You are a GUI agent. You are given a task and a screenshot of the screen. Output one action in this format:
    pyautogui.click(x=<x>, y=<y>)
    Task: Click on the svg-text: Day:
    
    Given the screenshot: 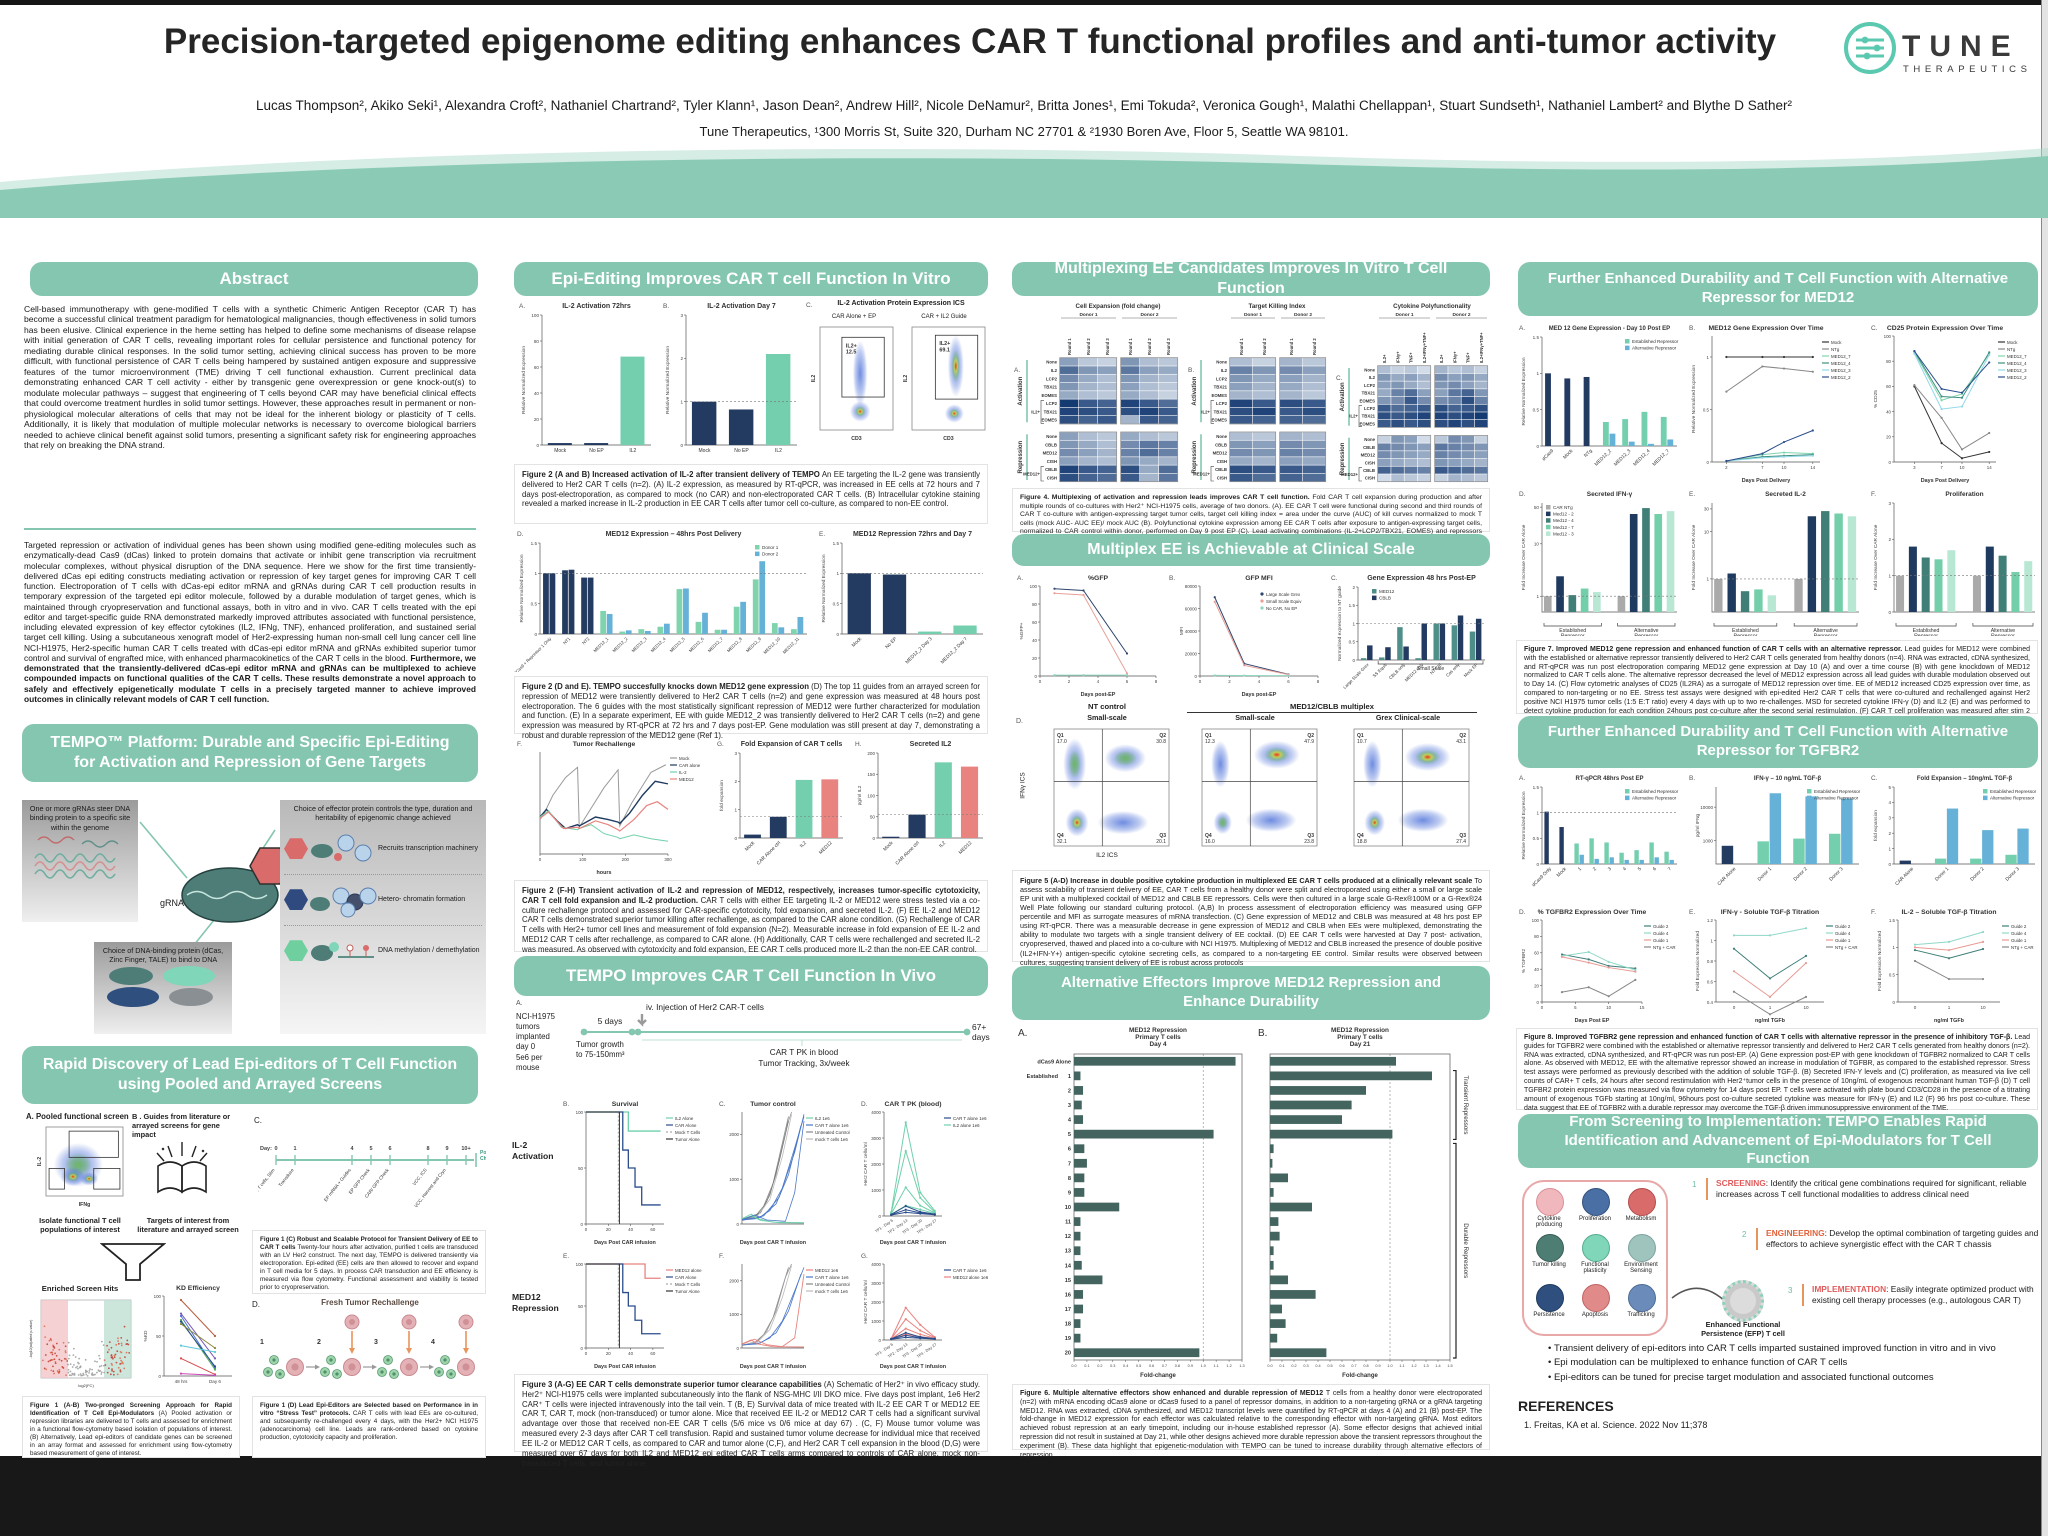 What is the action you would take?
    pyautogui.click(x=266, y=1149)
    